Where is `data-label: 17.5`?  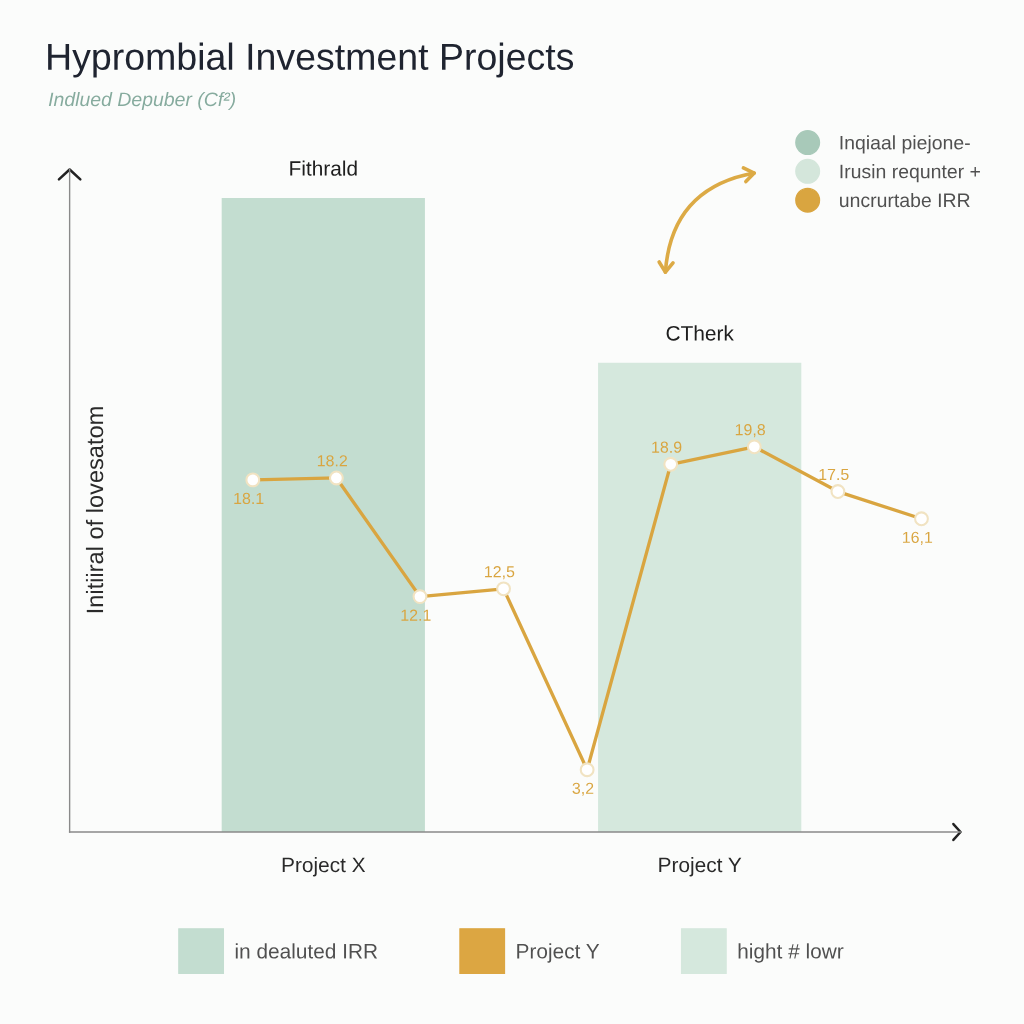
data-label: 17.5 is located at coordinates (834, 474).